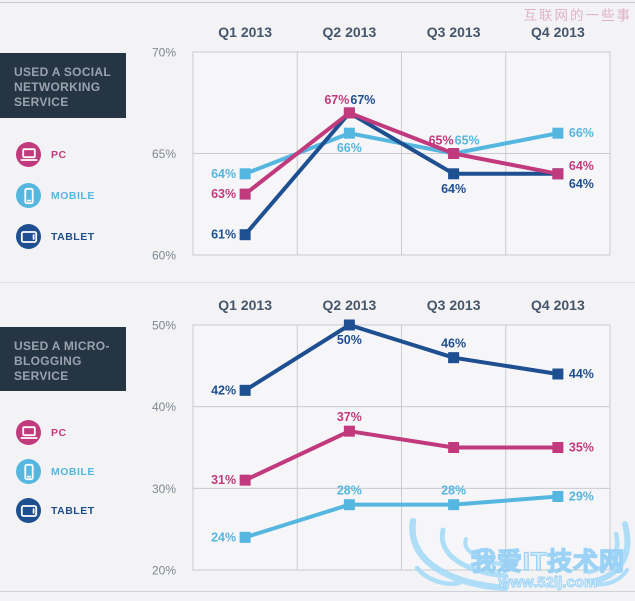  Describe the element at coordinates (317, 282) in the screenshot. I see `section-divider-line` at that location.